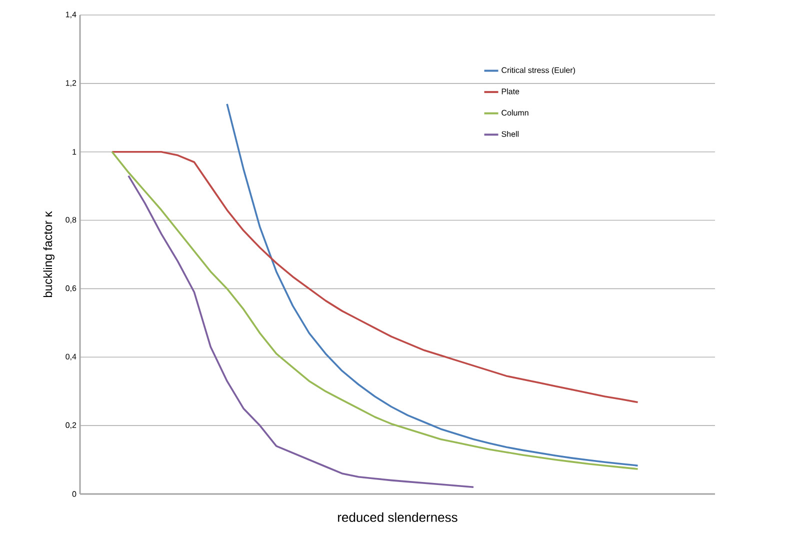 The width and height of the screenshot is (801, 546). Describe the element at coordinates (515, 113) in the screenshot. I see `legend-label: Column` at that location.